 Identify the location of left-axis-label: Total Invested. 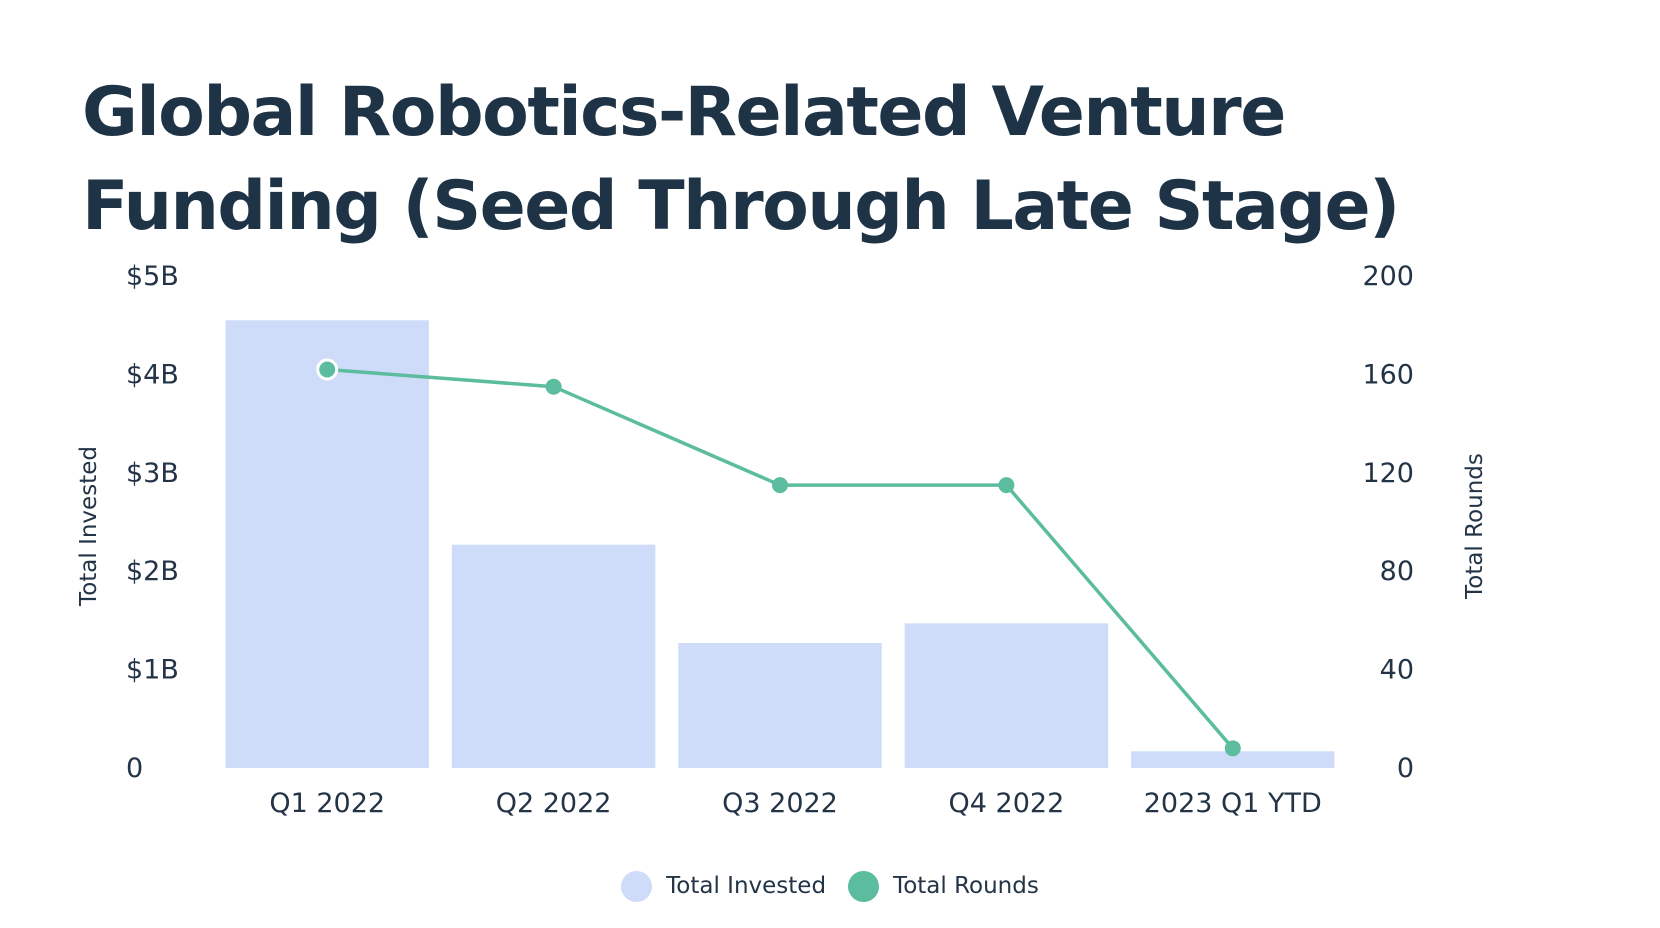
(89, 526).